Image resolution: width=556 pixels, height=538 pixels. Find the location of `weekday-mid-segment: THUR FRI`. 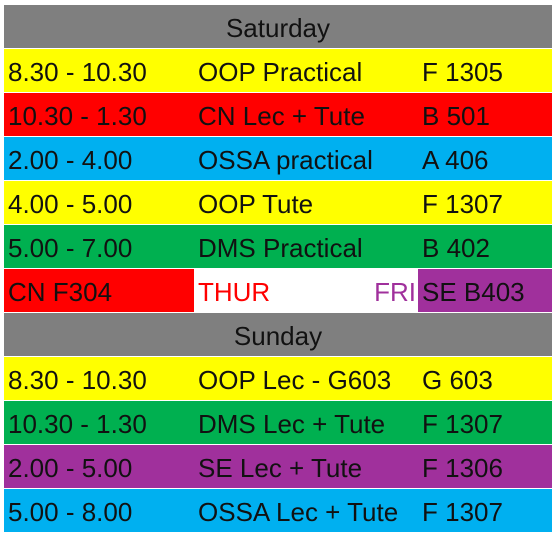

weekday-mid-segment: THUR FRI is located at coordinates (306, 290).